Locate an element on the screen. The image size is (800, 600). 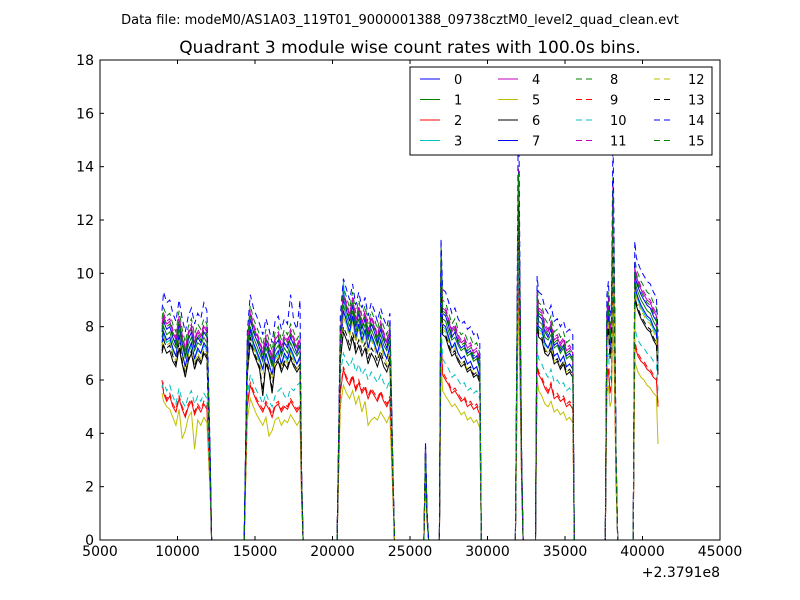
y-tick-label: 10 is located at coordinates (85, 274).